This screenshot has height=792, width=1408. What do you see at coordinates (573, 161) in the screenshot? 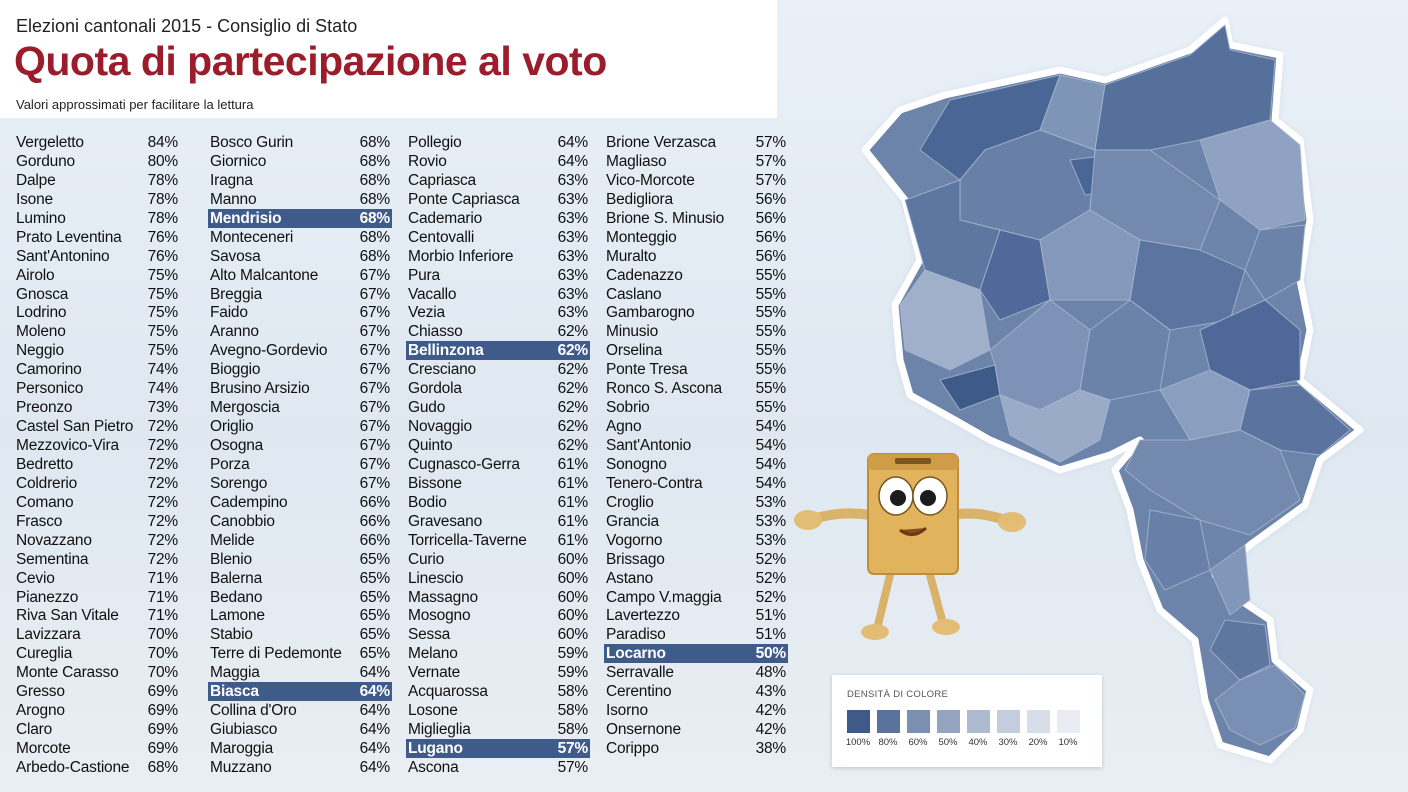
I see `participation-percent: 64%` at bounding box center [573, 161].